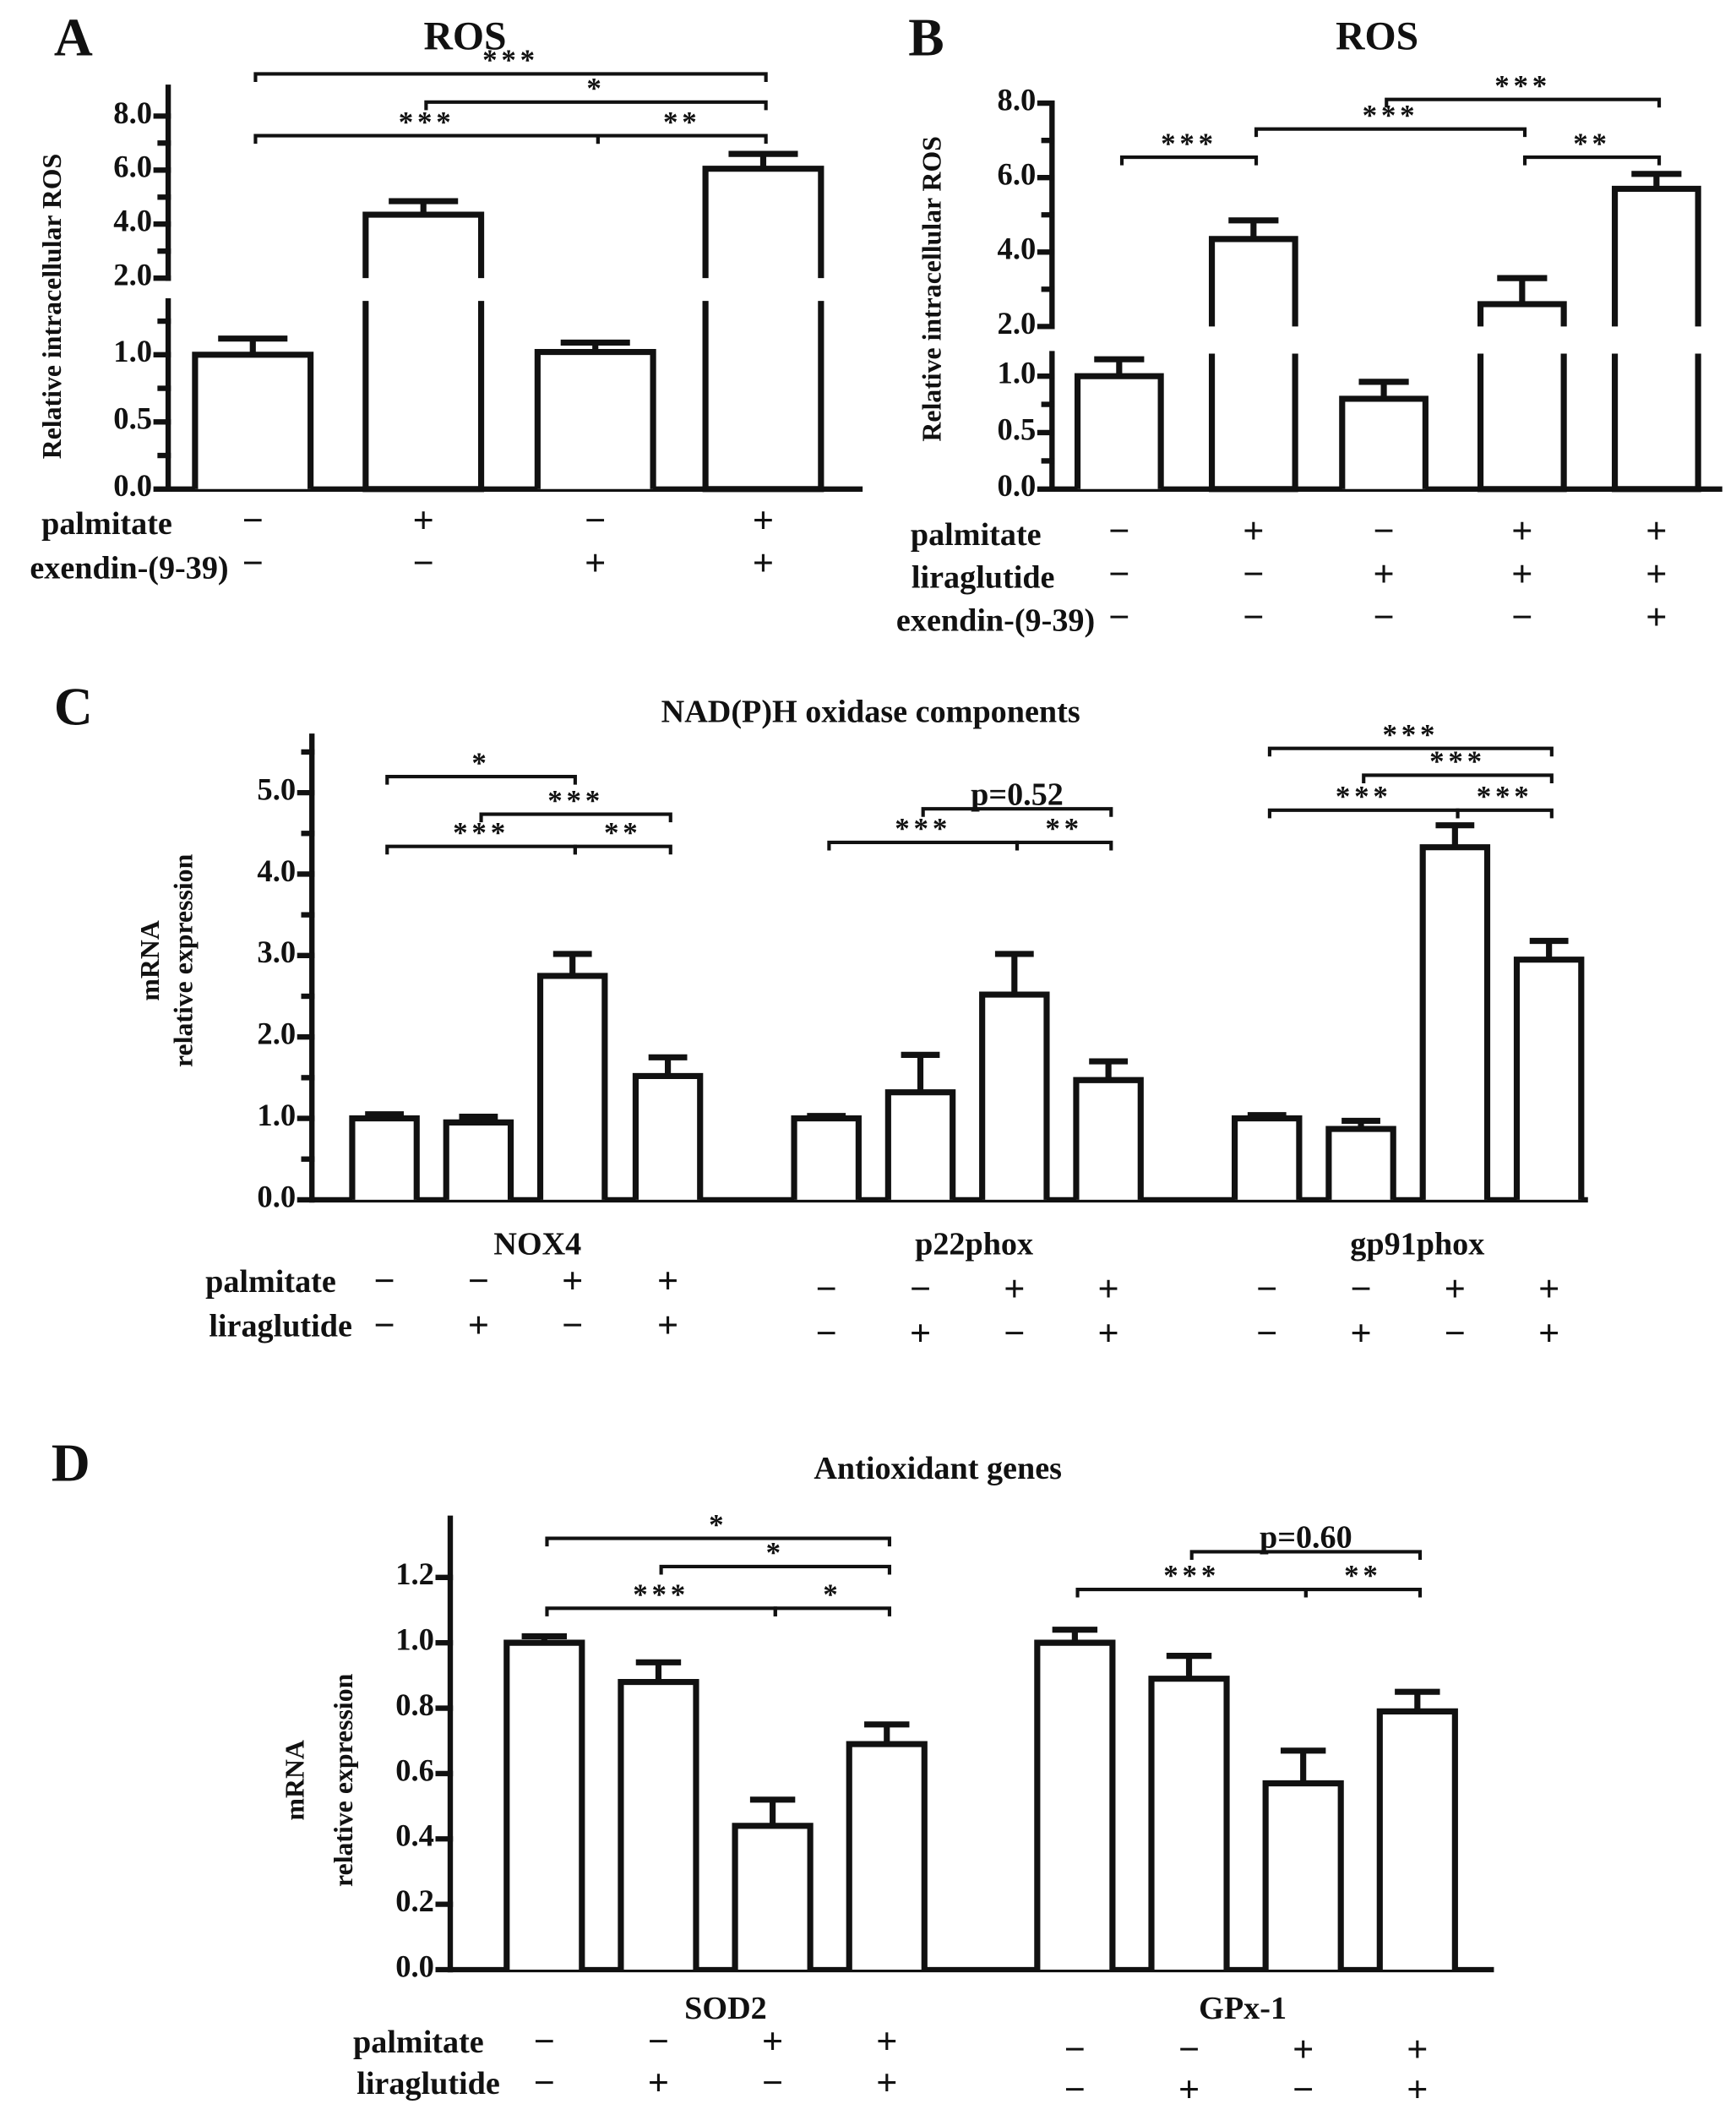 Image resolution: width=1736 pixels, height=2104 pixels. Describe the element at coordinates (974, 1244) in the screenshot. I see `category-label: p22phox` at that location.